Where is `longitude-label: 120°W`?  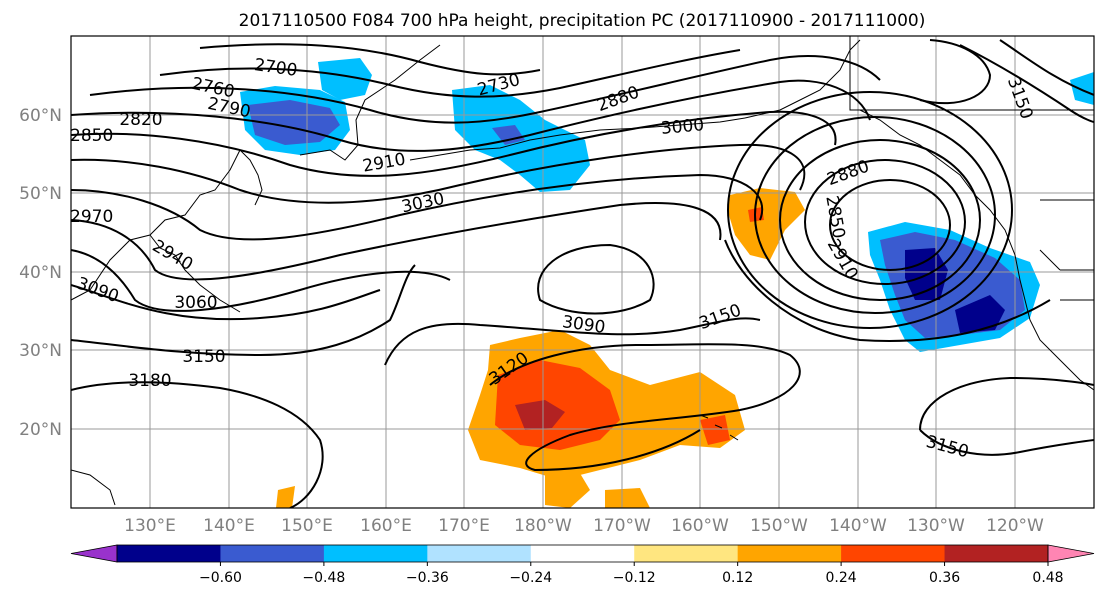
longitude-label: 120°W is located at coordinates (1015, 526).